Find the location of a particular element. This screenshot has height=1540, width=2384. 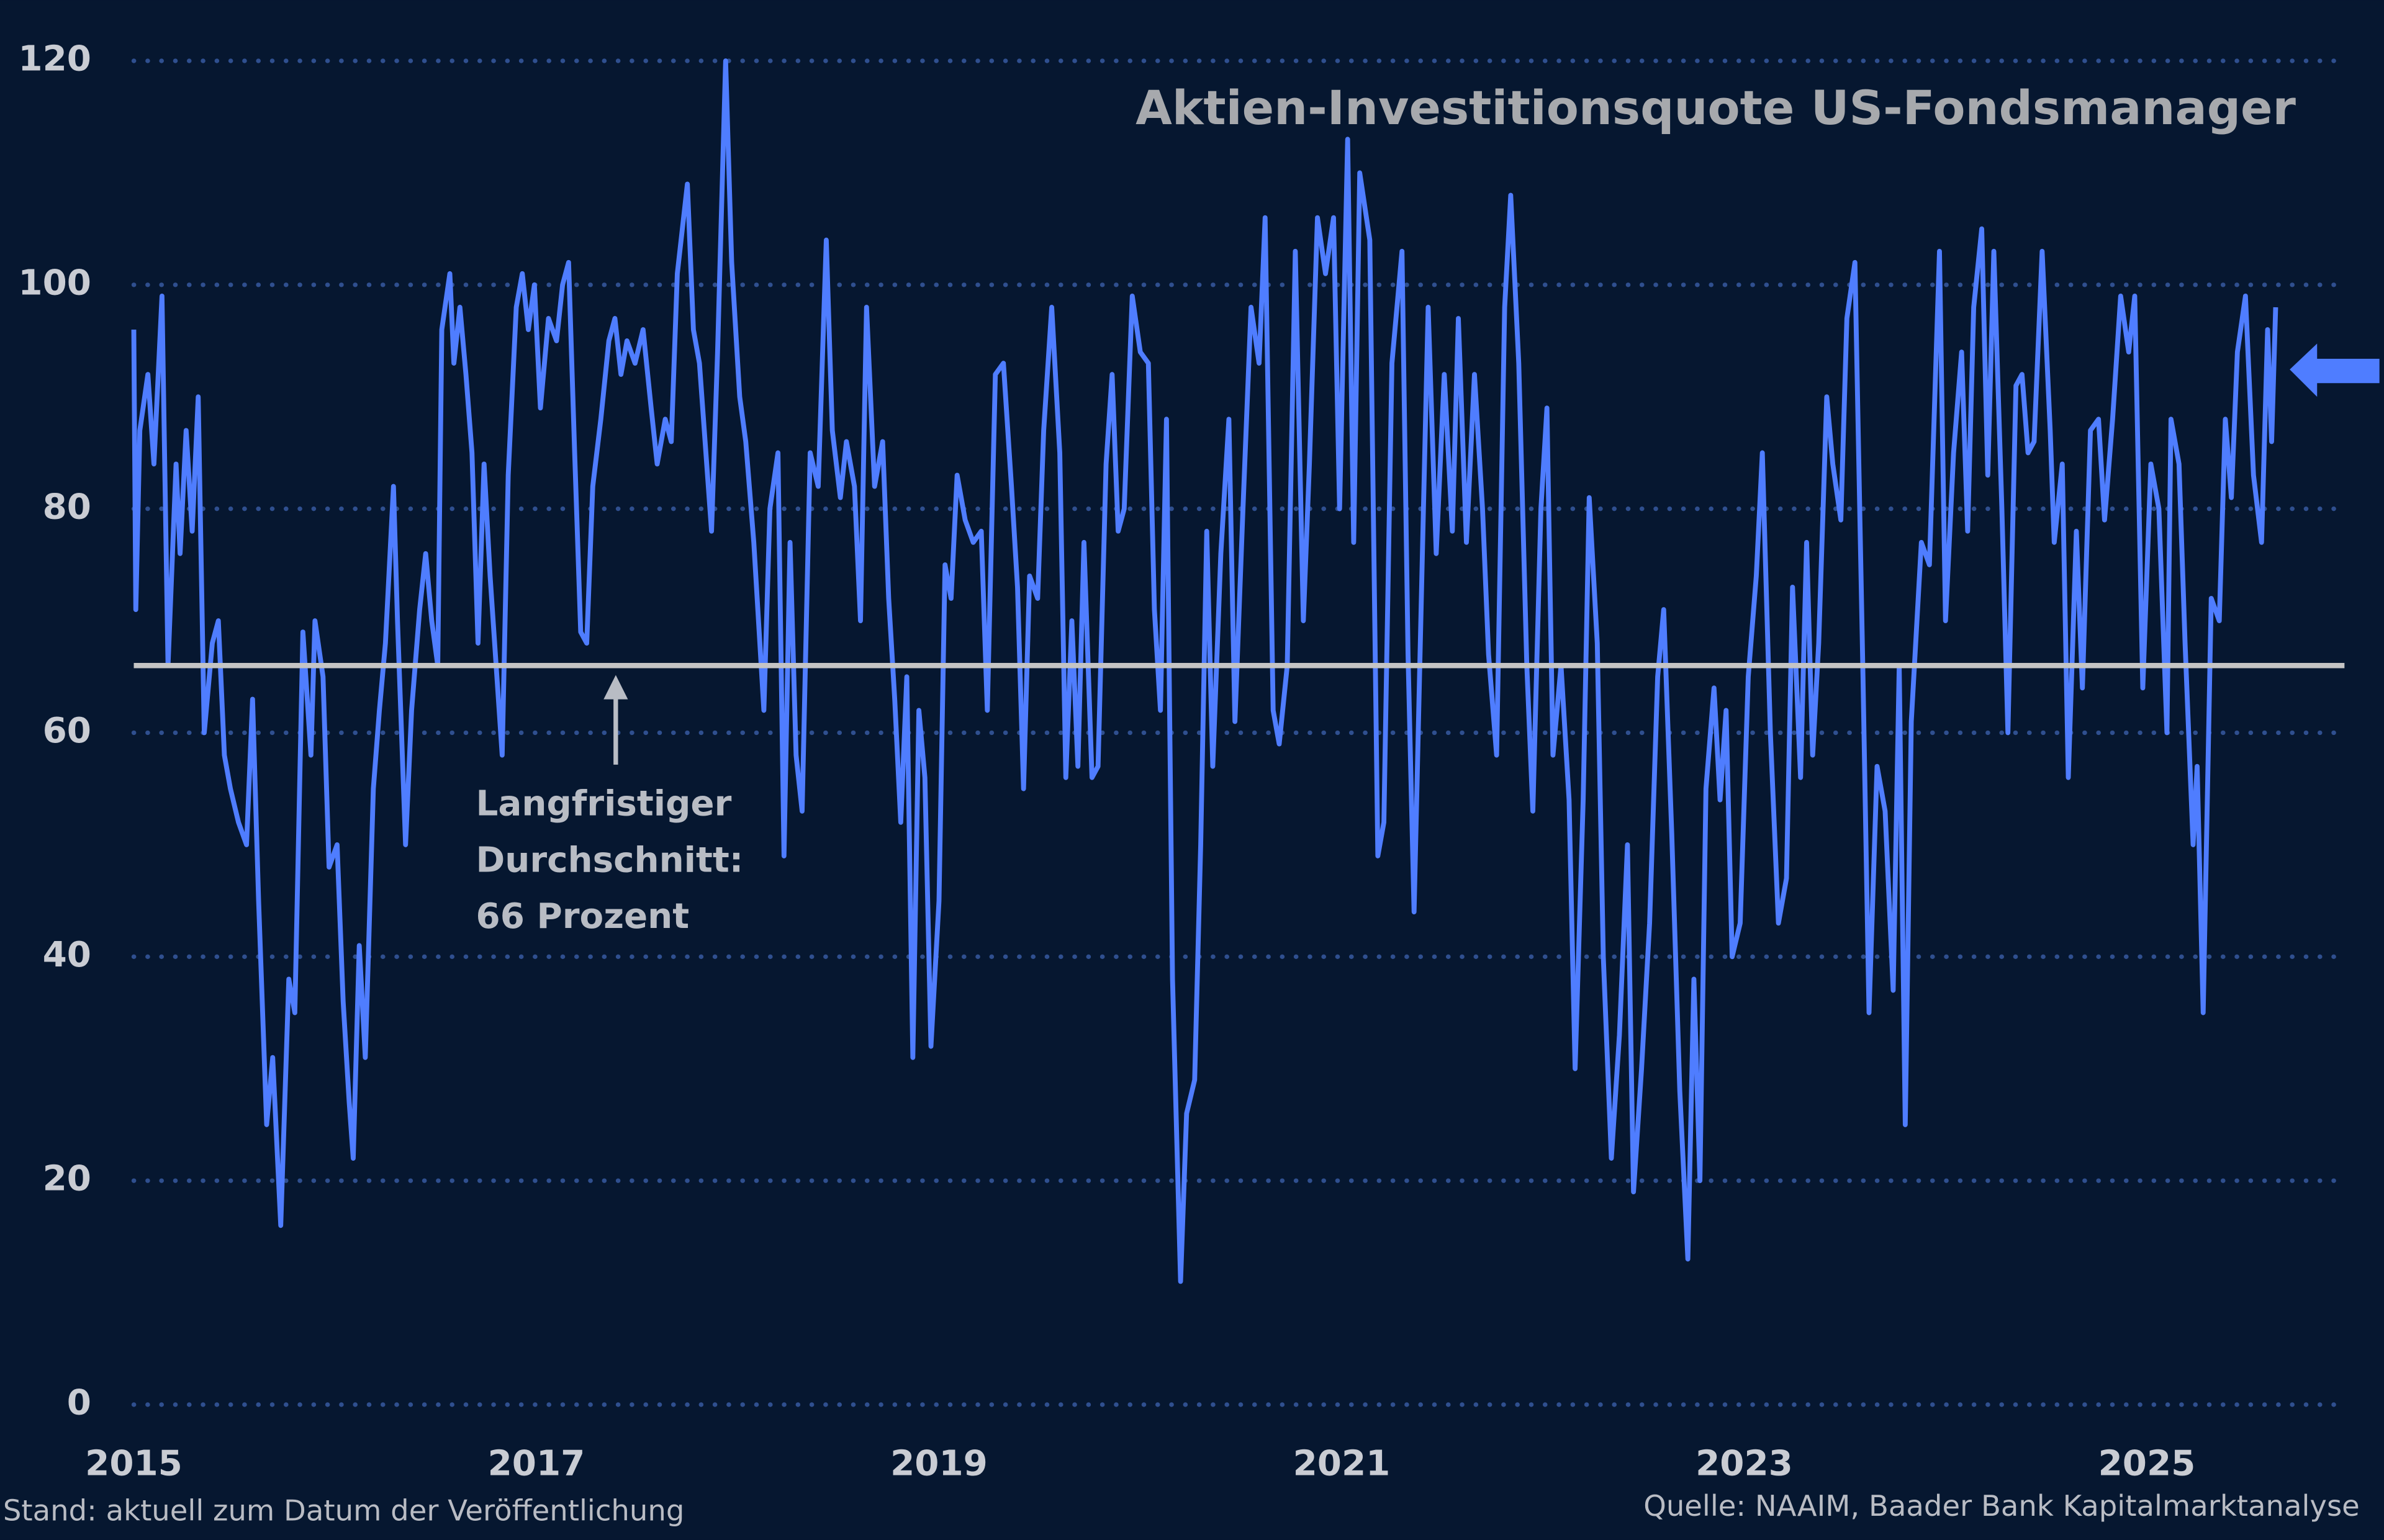

chart-title: Aktien-Investitionsquote US-Fondsmanager is located at coordinates (1716, 108).